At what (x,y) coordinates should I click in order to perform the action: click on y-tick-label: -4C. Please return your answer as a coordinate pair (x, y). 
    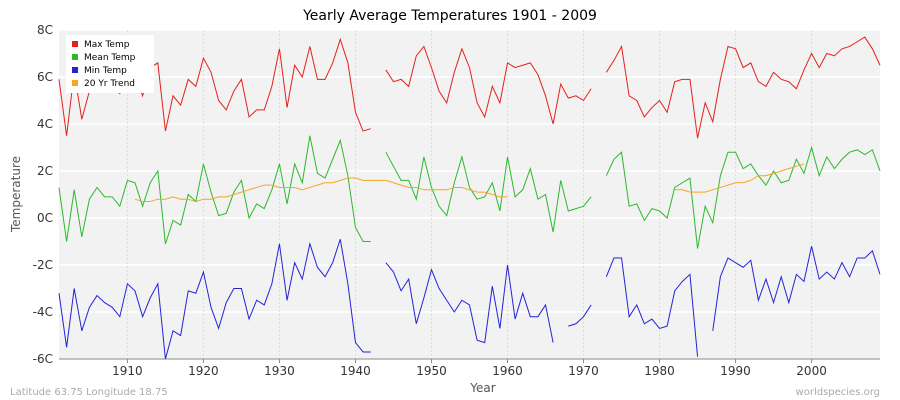
    Looking at the image, I should click on (43, 312).